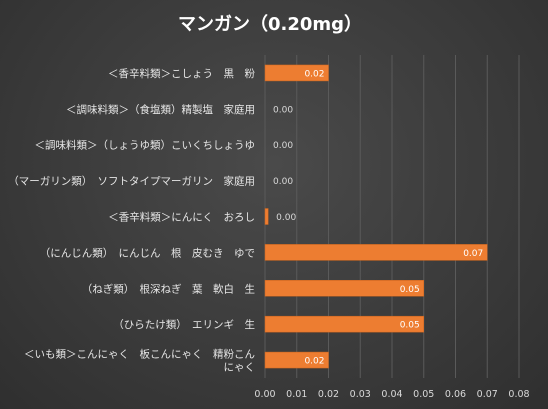 Image resolution: width=548 pixels, height=409 pixels. What do you see at coordinates (181, 73) in the screenshot?
I see `category-label: ＜香辛料類＞こしょう 黒 粉` at bounding box center [181, 73].